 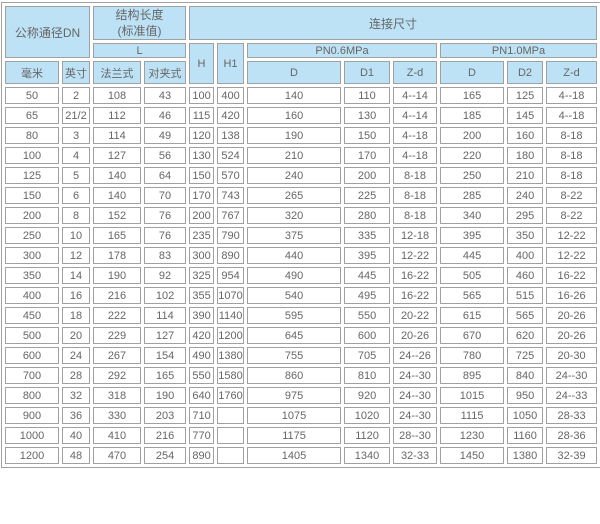 What do you see at coordinates (472, 72) in the screenshot?
I see `header-pn10-D: D` at bounding box center [472, 72].